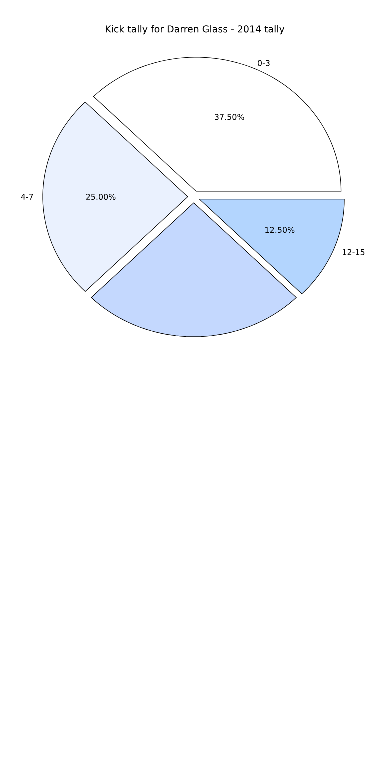 The width and height of the screenshot is (390, 780). I want to click on chart-title: Kick tally for Darren Glass - 2014 tally, so click(195, 30).